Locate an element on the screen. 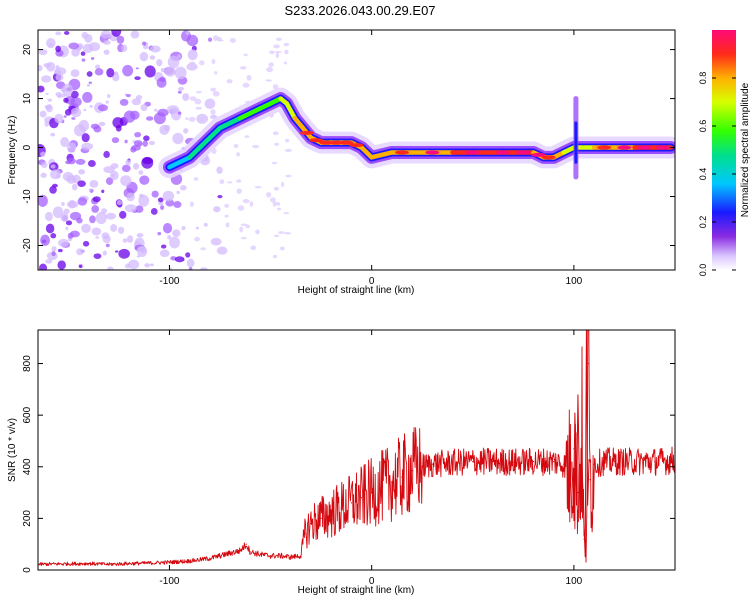 The height and width of the screenshot is (605, 750). colorbar-tick-label: 0.8 is located at coordinates (703, 78).